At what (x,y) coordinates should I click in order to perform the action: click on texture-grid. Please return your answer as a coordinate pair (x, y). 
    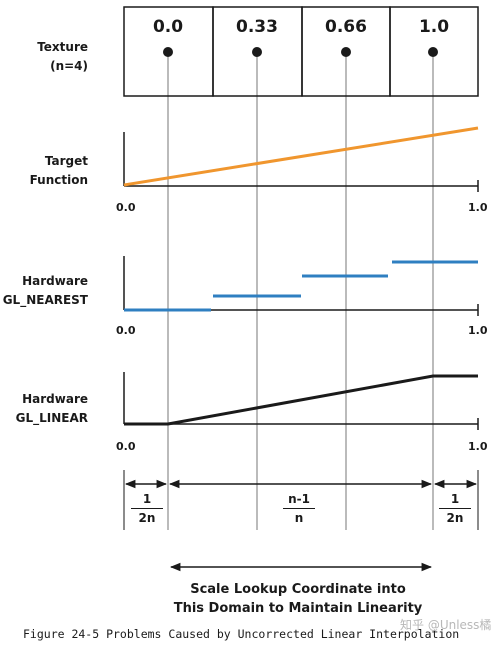
    Looking at the image, I should click on (301, 51).